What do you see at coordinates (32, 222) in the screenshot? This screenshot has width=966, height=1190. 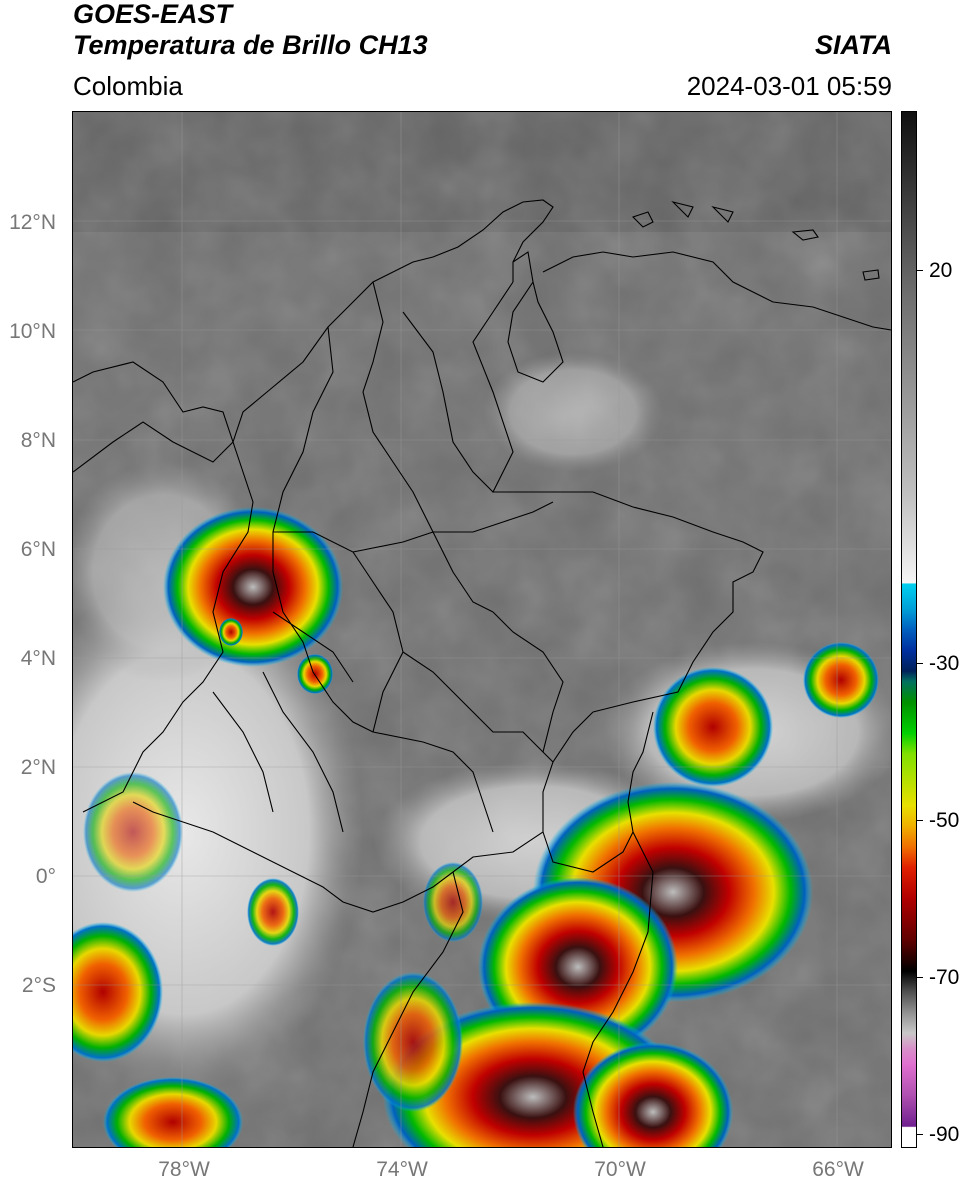 I see `lat-label-12n: 12°N` at bounding box center [32, 222].